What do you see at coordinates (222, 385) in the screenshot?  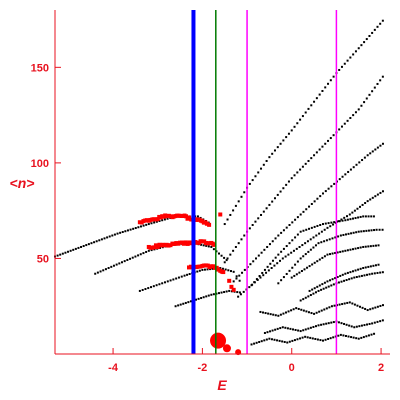 I see `x-axis-label: E` at bounding box center [222, 385].